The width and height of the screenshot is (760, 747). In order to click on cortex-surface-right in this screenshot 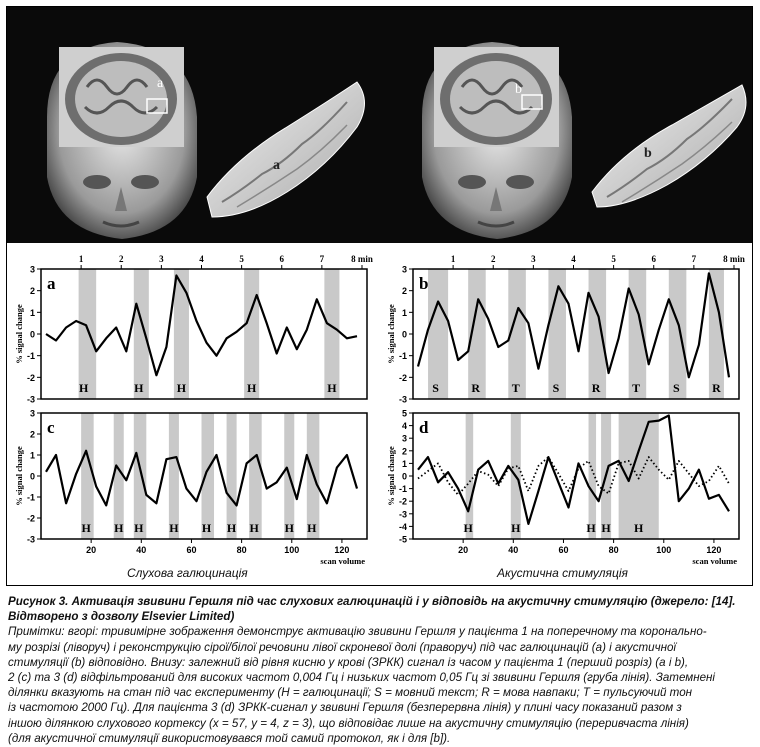, I will do `click(669, 146)`.